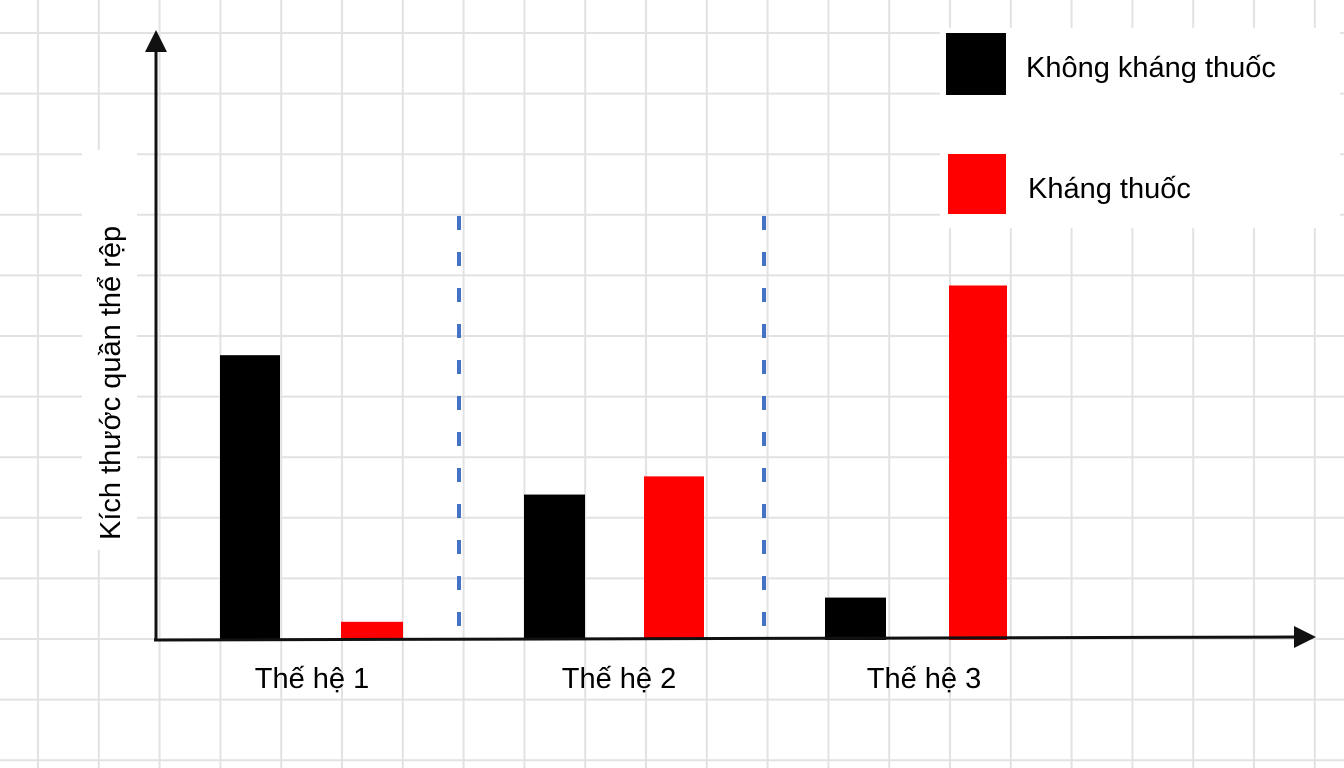 The width and height of the screenshot is (1344, 768). I want to click on legend-swatch-khang-thuoc, so click(977, 184).